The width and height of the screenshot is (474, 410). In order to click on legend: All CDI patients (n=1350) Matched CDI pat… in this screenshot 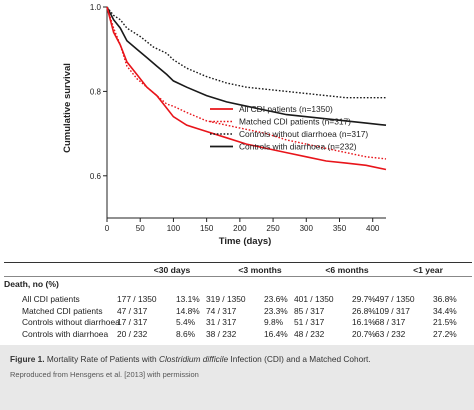, I will do `click(289, 128)`.